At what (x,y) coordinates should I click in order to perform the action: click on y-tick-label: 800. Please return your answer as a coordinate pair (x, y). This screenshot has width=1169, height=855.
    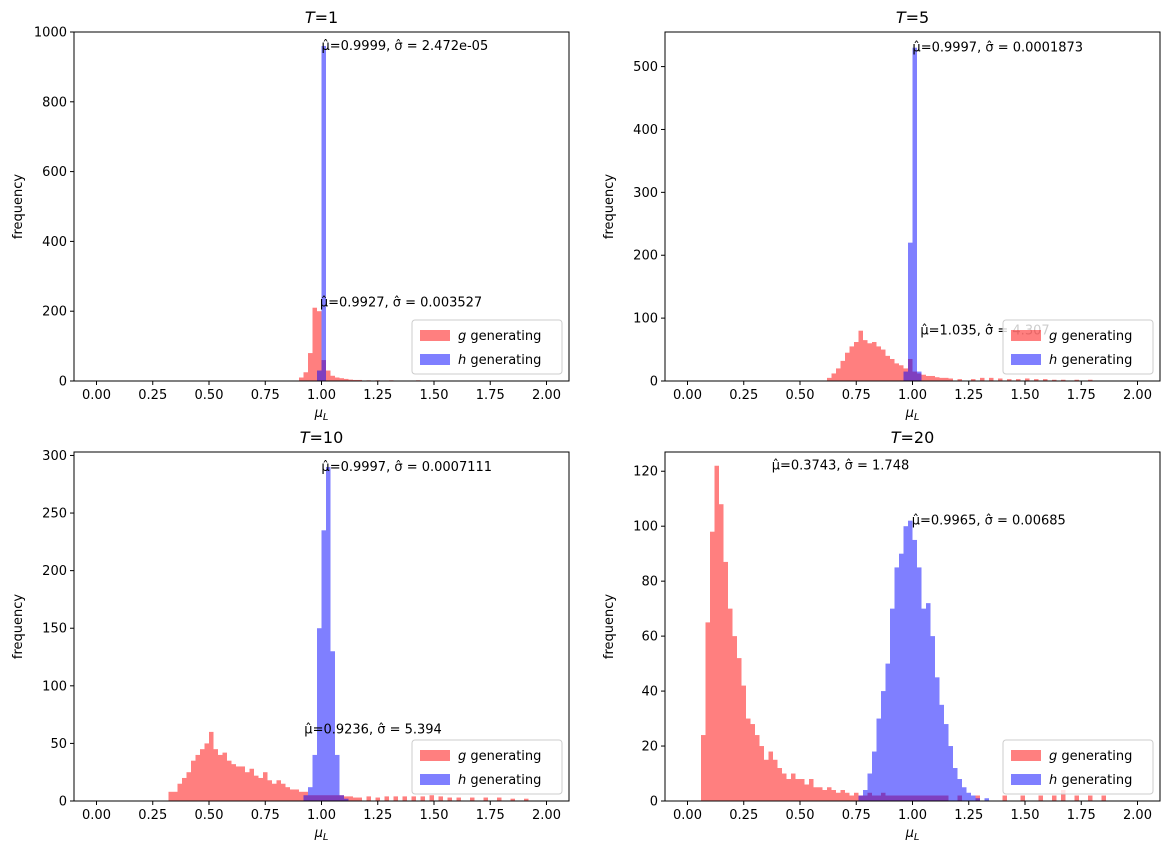
    Looking at the image, I should click on (54, 102).